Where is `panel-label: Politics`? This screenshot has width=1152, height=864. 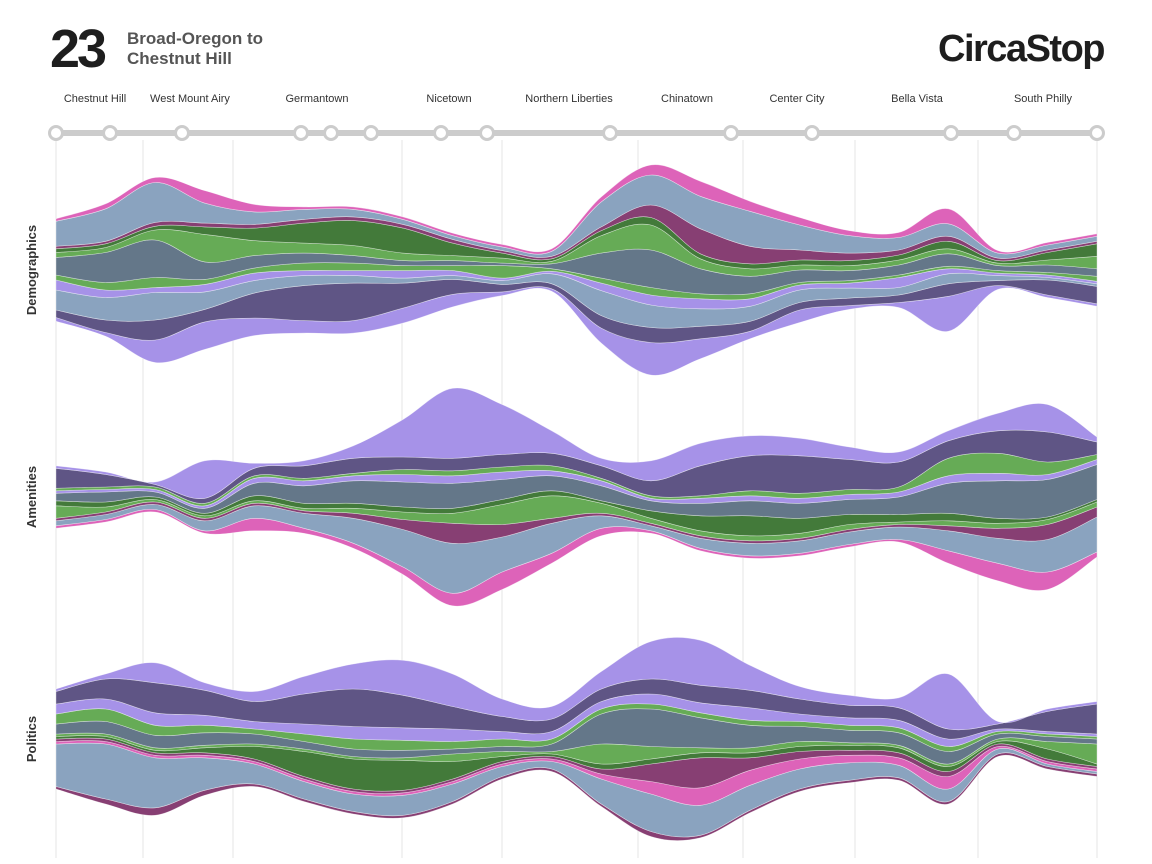
panel-label: Politics is located at coordinates (31, 739).